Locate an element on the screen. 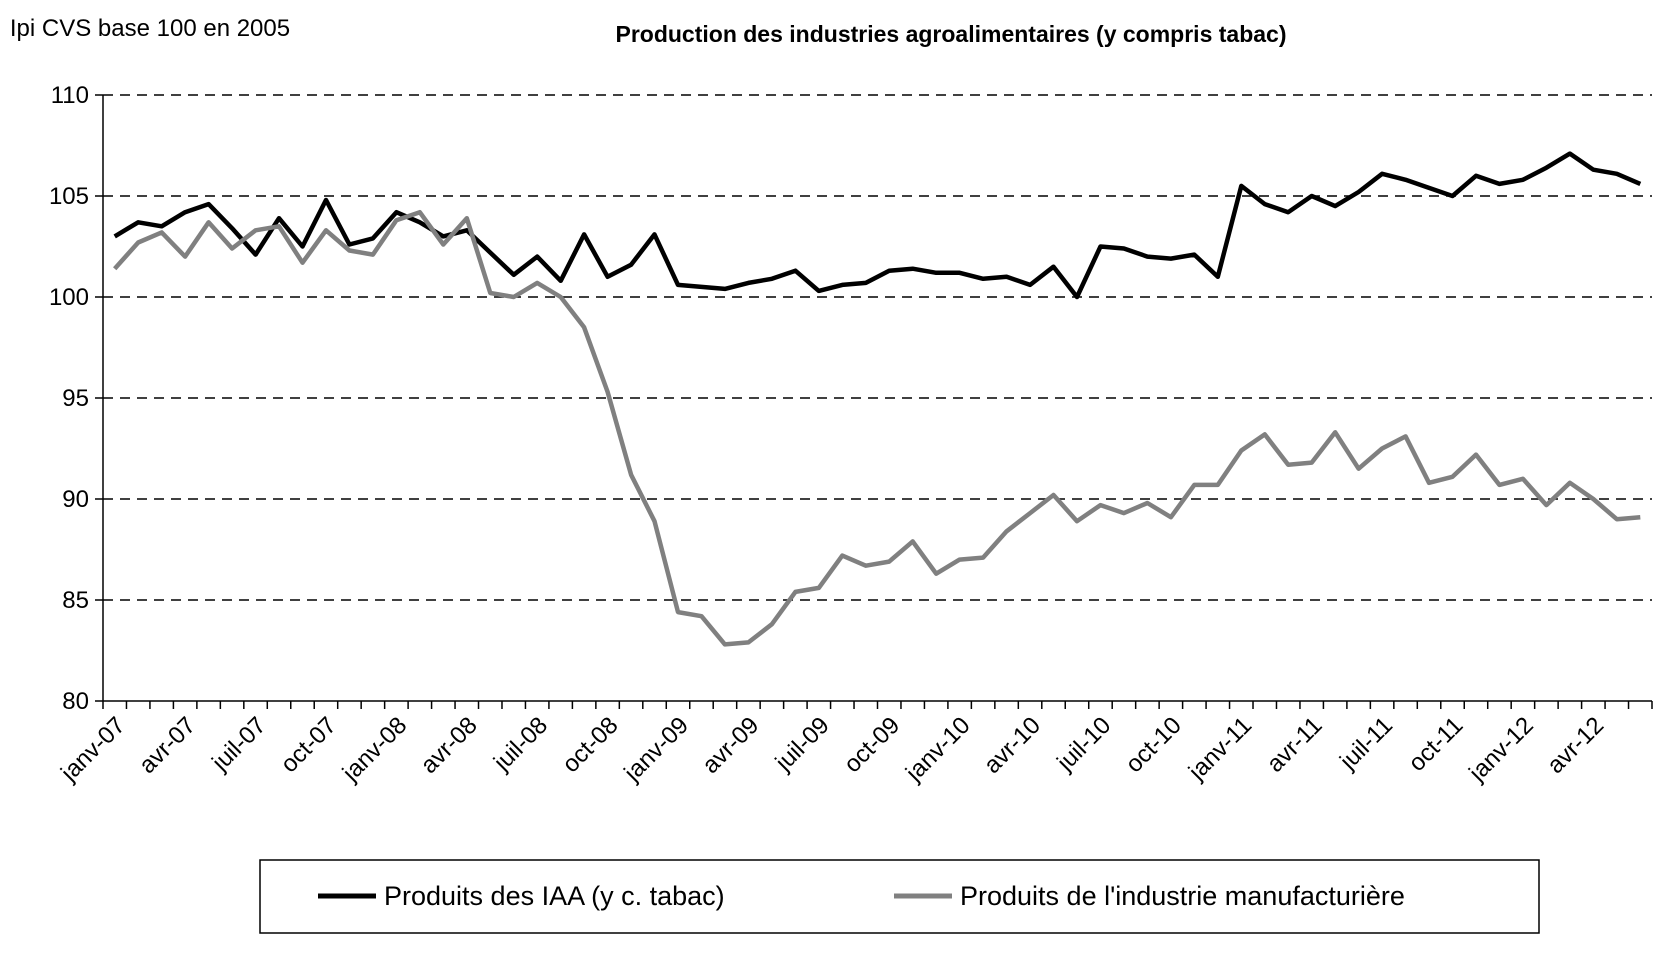 This screenshot has width=1660, height=980. y-axis-label: Ipi CVS base 100 en 2005 is located at coordinates (150, 28).